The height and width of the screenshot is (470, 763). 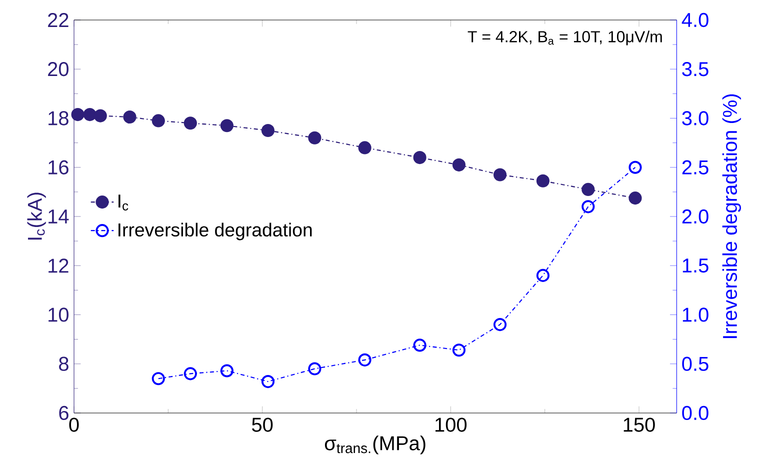 What do you see at coordinates (695, 118) in the screenshot?
I see `y2-tick-label: 3.0` at bounding box center [695, 118].